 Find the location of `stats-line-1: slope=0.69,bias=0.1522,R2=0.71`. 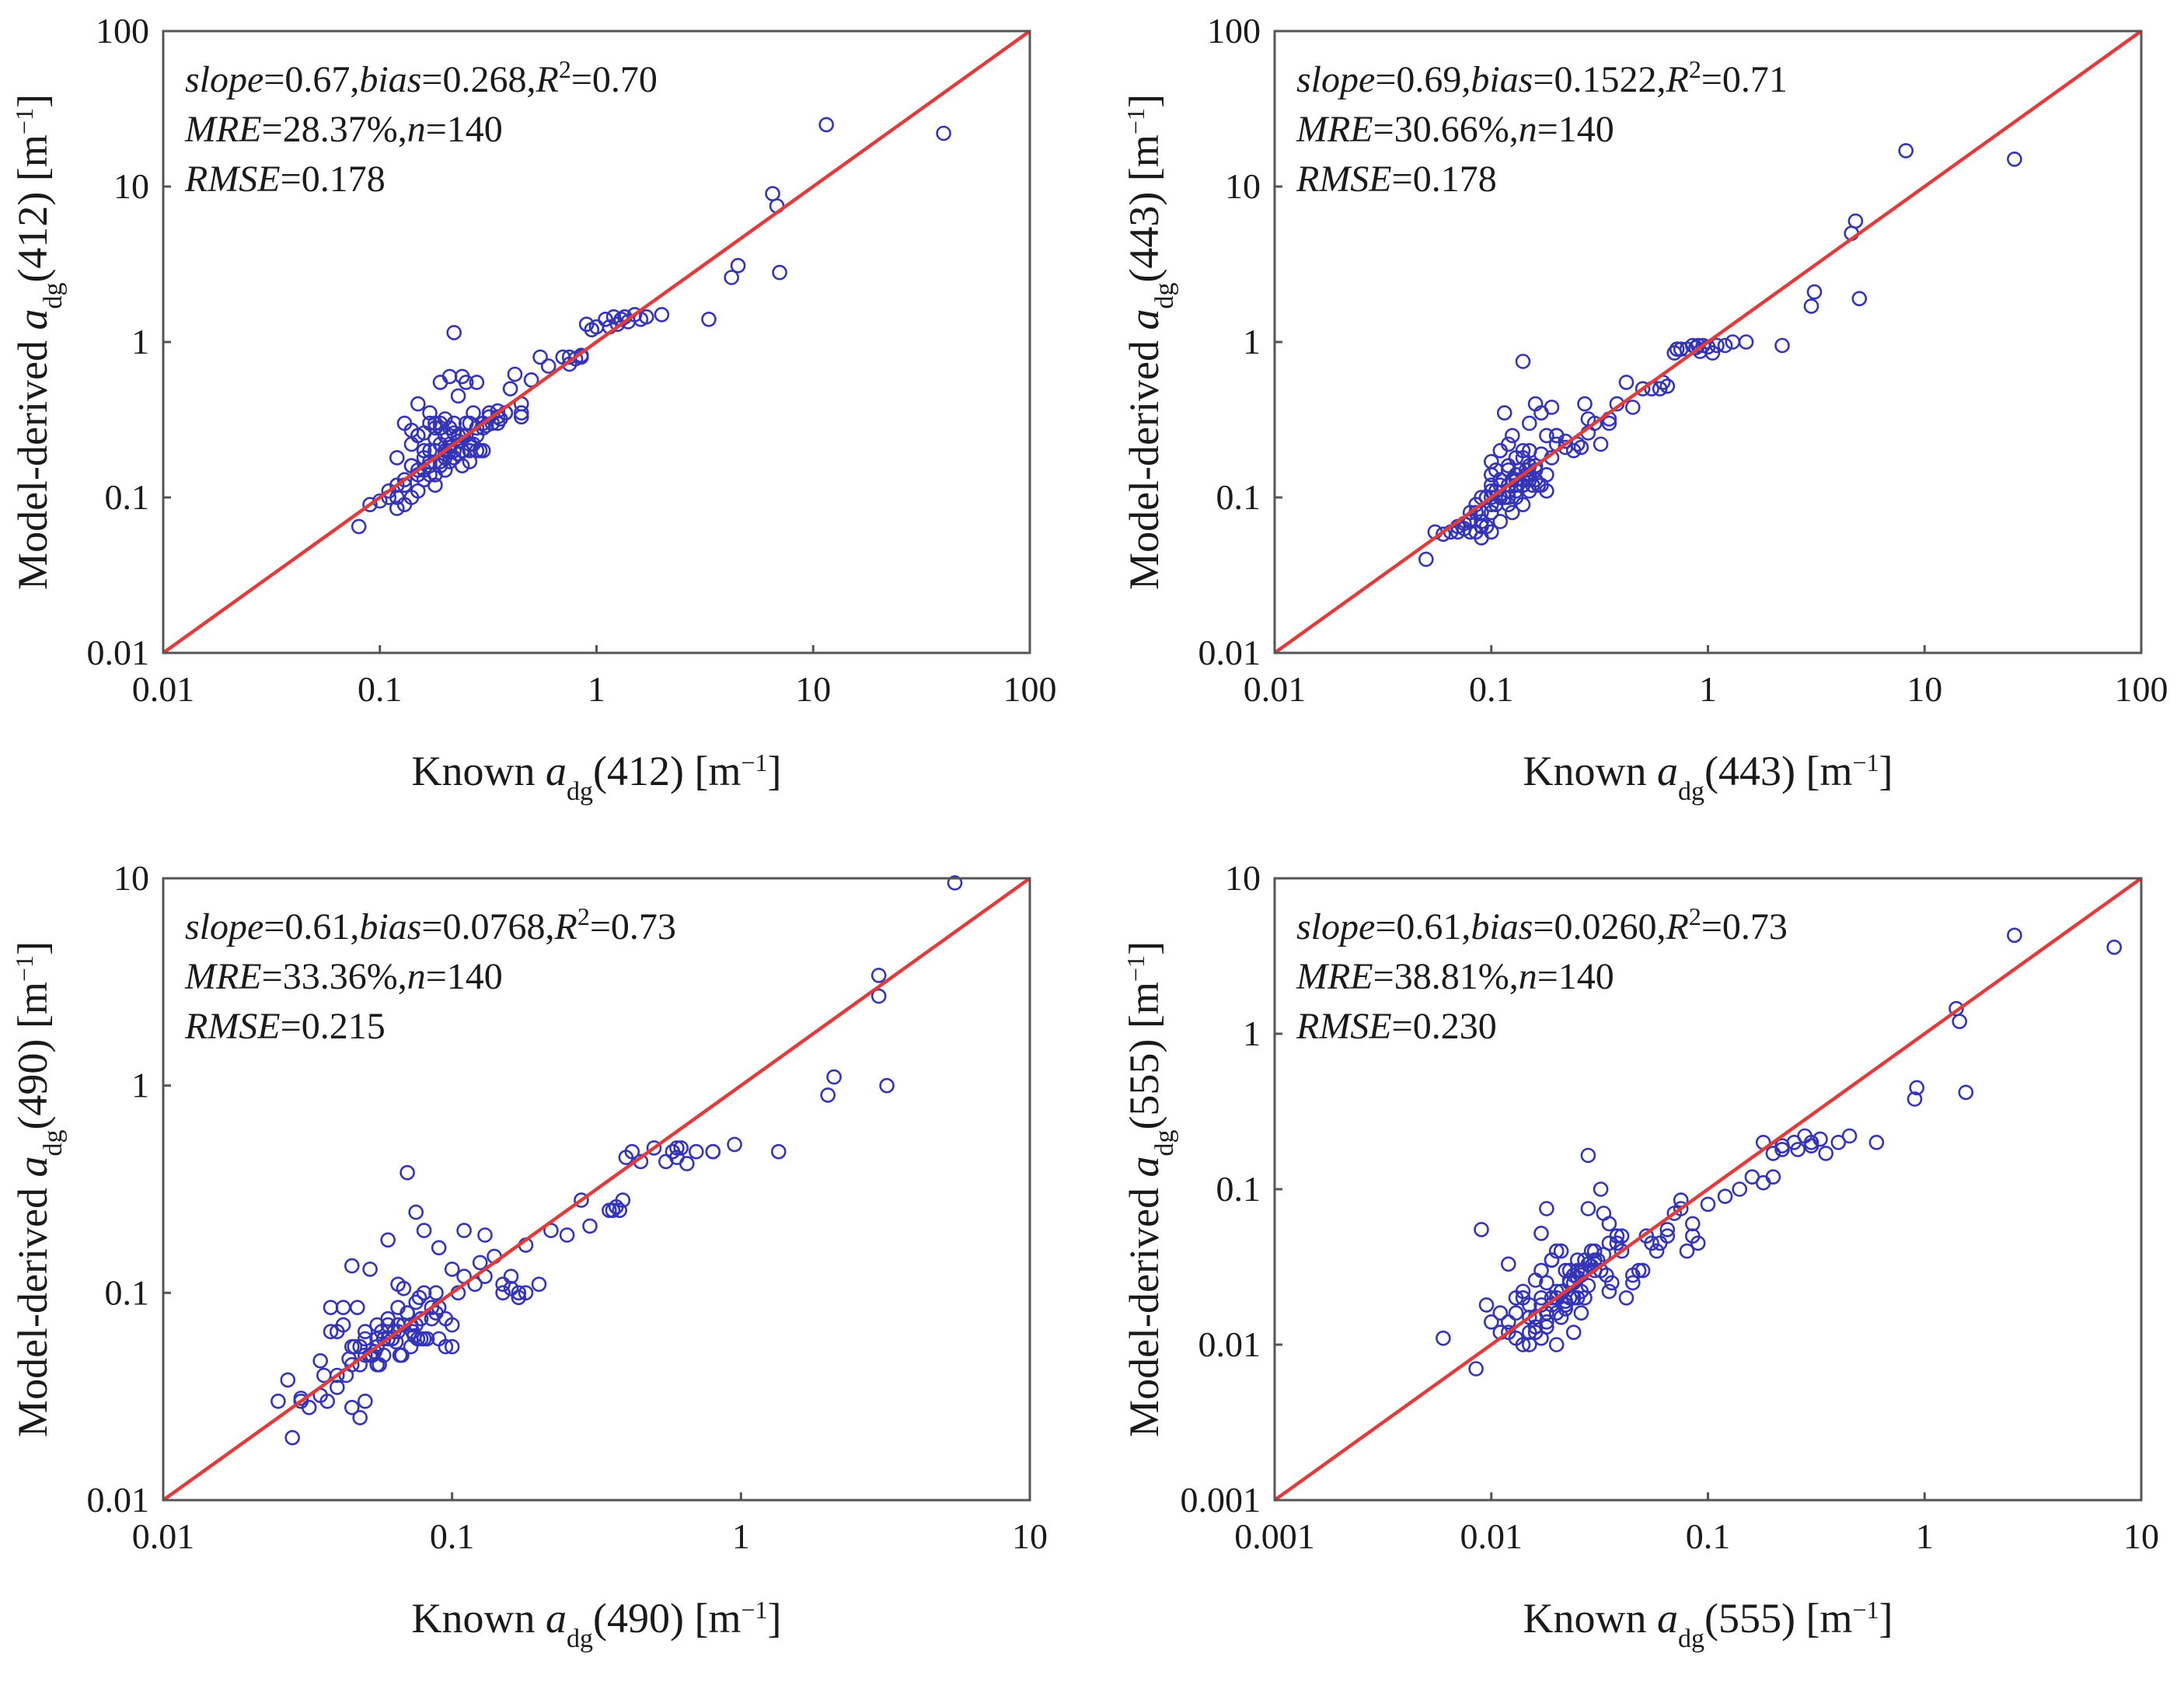

stats-line-1: slope=0.69,bias=0.1522,R2=0.71 is located at coordinates (1542, 77).